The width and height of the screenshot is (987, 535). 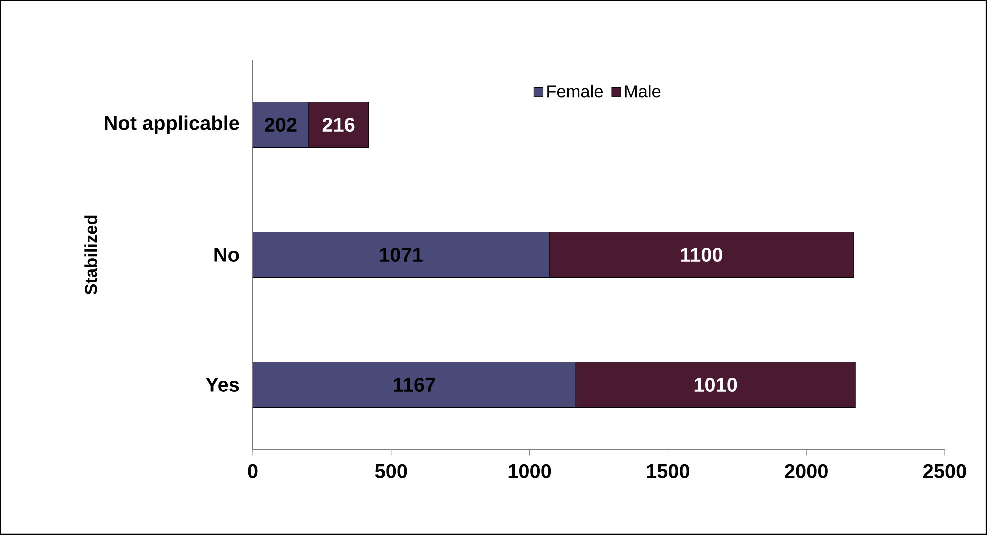 I want to click on y-tick-label: Yes, so click(x=223, y=385).